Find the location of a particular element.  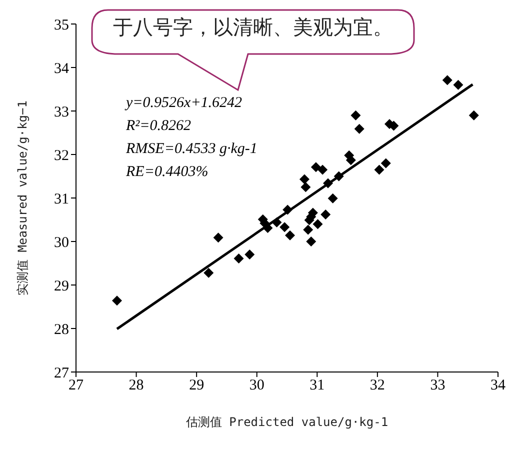

x-tick-label: 34 is located at coordinates (498, 386).